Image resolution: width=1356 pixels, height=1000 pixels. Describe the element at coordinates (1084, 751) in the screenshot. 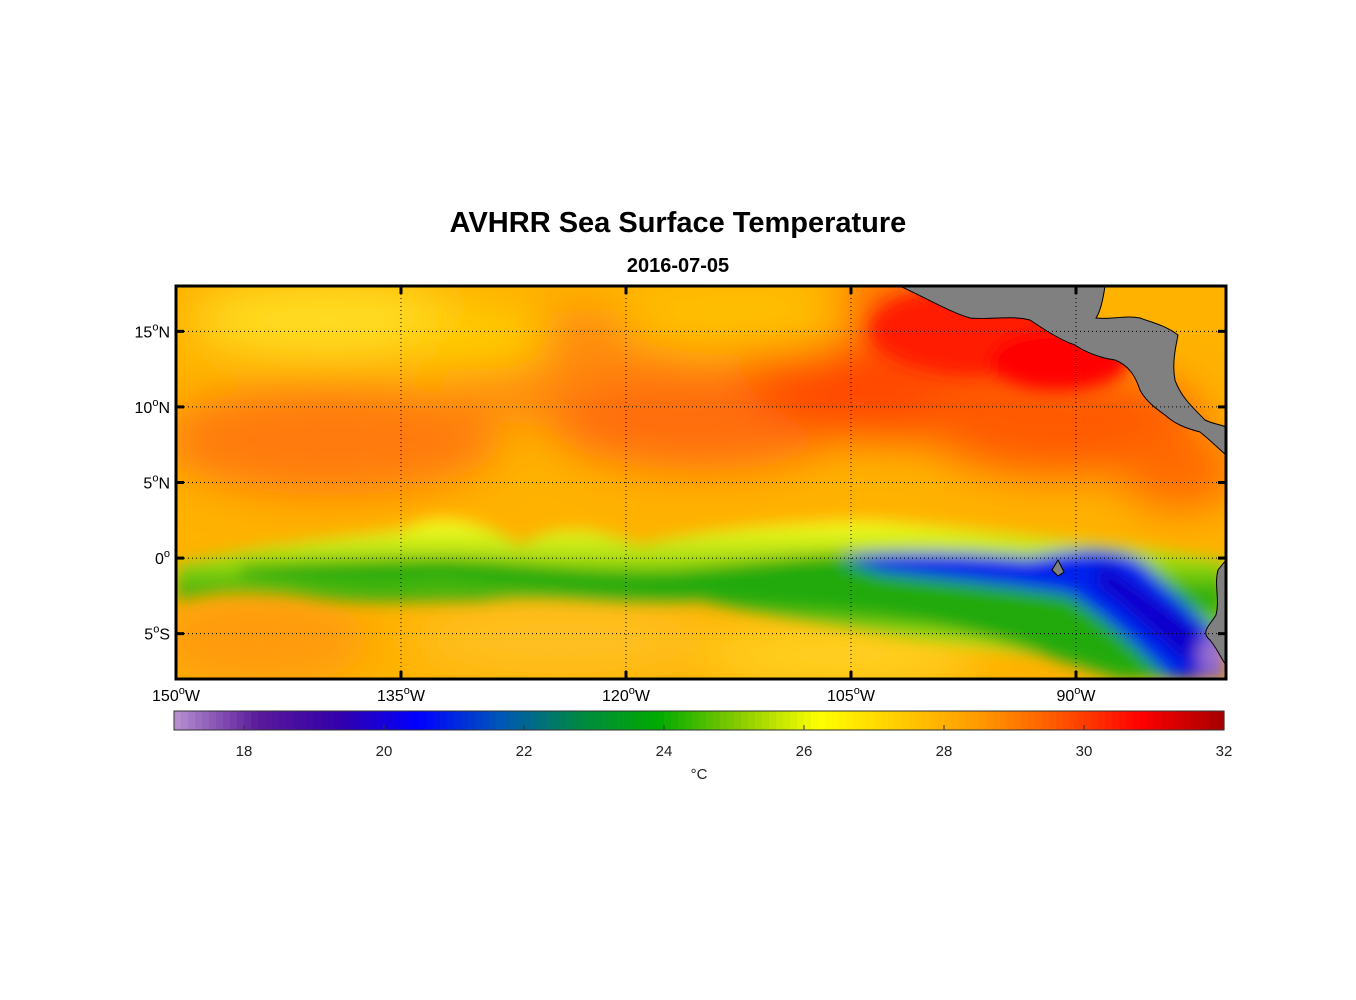

I see `colorbar-tick-label: 30` at that location.